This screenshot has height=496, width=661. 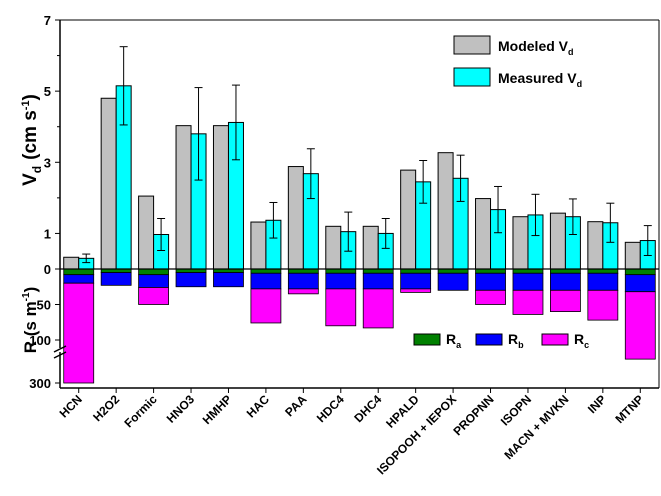 I want to click on tick-labels: 0 1 3 5 7 50 100 300, so click(x=40, y=202).